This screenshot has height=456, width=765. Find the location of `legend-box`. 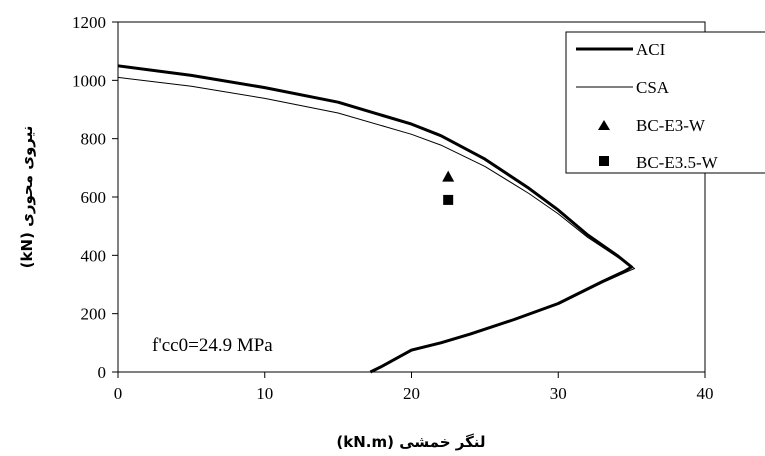

legend-box is located at coordinates (665, 102).